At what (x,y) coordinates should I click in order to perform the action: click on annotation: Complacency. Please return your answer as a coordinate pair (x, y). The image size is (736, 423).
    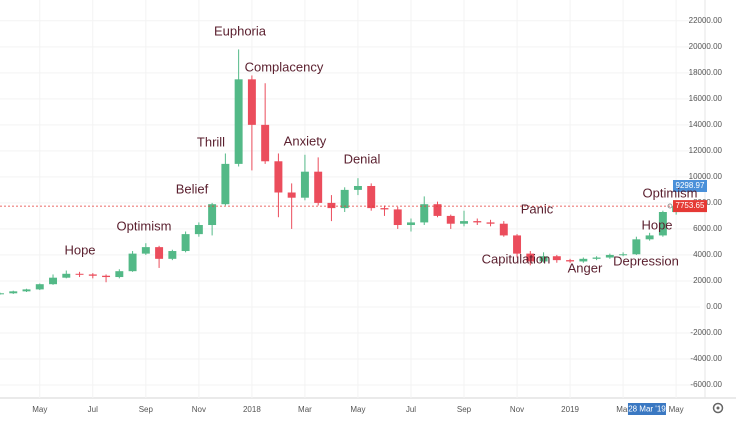
    Looking at the image, I should click on (284, 66).